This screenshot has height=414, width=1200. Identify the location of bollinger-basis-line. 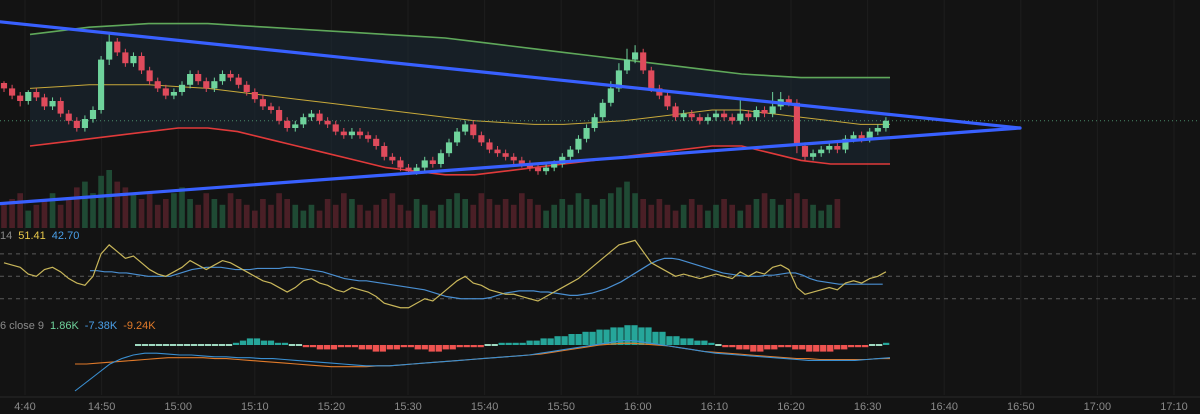
(459, 104).